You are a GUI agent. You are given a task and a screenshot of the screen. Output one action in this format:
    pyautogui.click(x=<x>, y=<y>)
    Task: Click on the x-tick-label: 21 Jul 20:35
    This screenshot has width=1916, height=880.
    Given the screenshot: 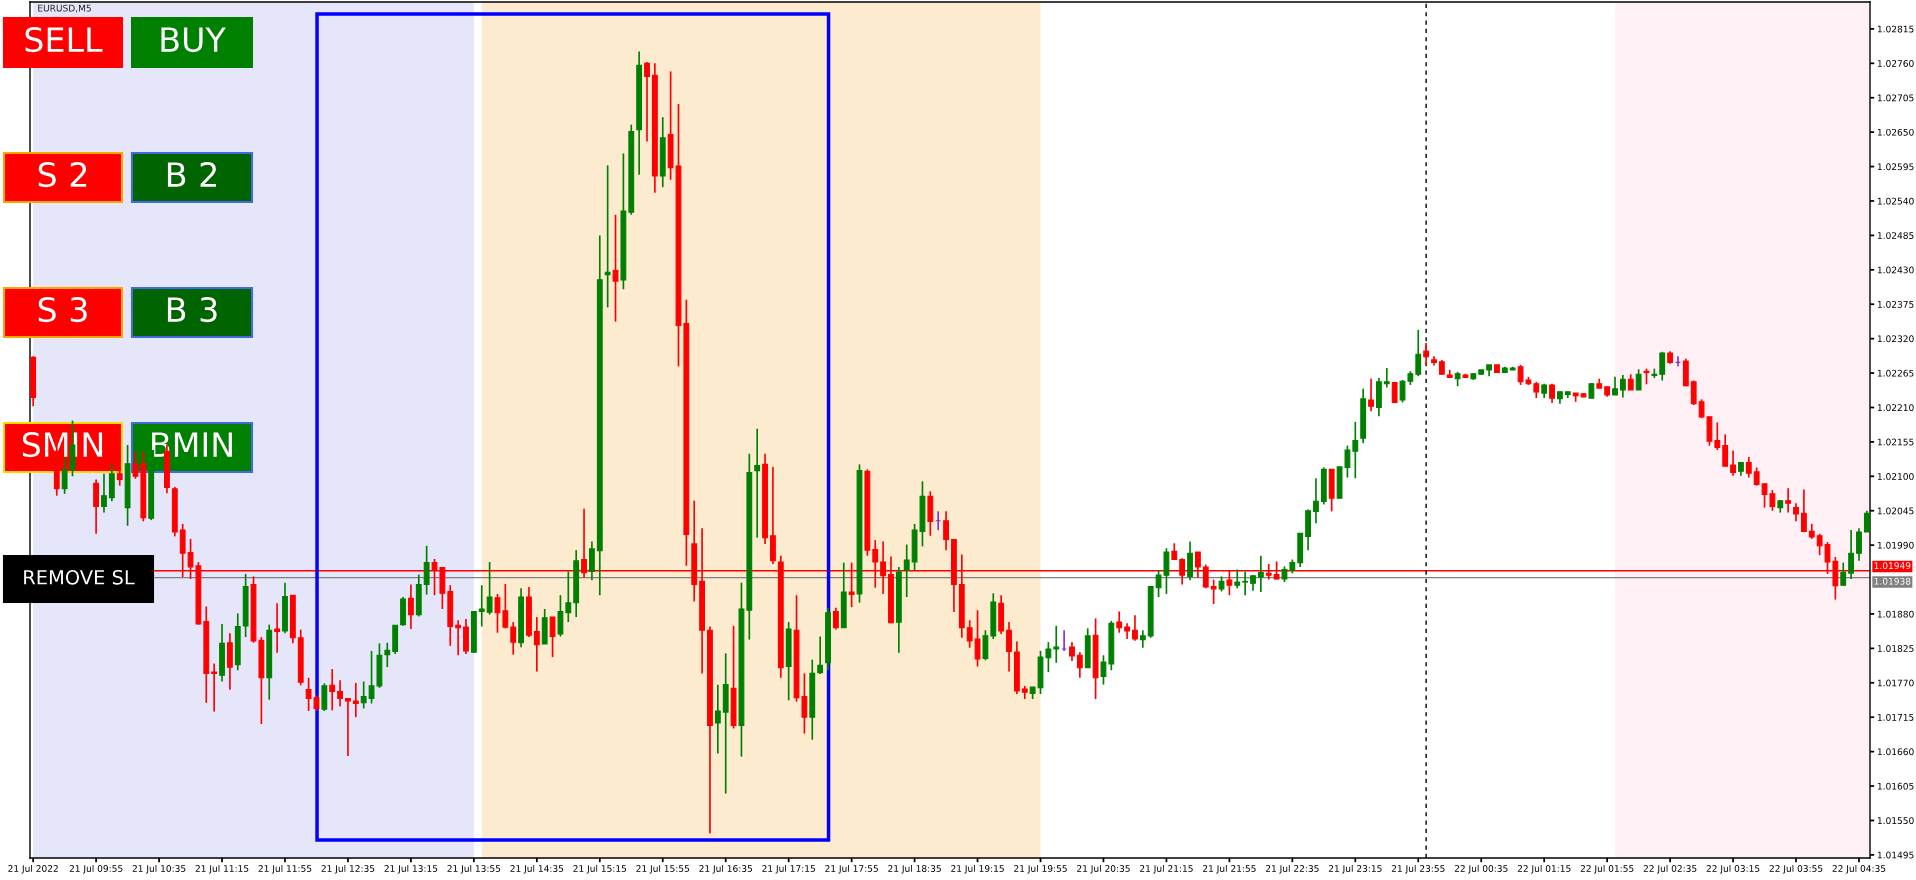 What is the action you would take?
    pyautogui.click(x=1103, y=869)
    